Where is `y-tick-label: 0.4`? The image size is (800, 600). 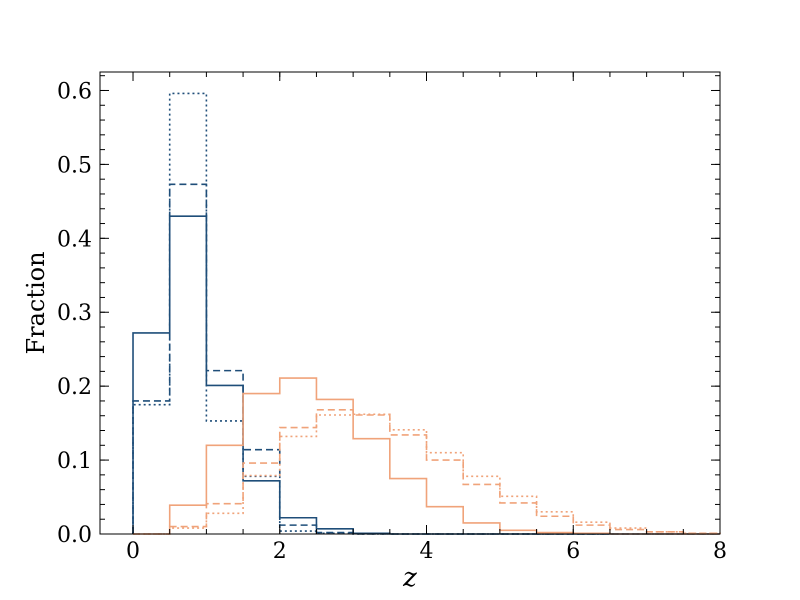
y-tick-label: 0.4 is located at coordinates (74, 239).